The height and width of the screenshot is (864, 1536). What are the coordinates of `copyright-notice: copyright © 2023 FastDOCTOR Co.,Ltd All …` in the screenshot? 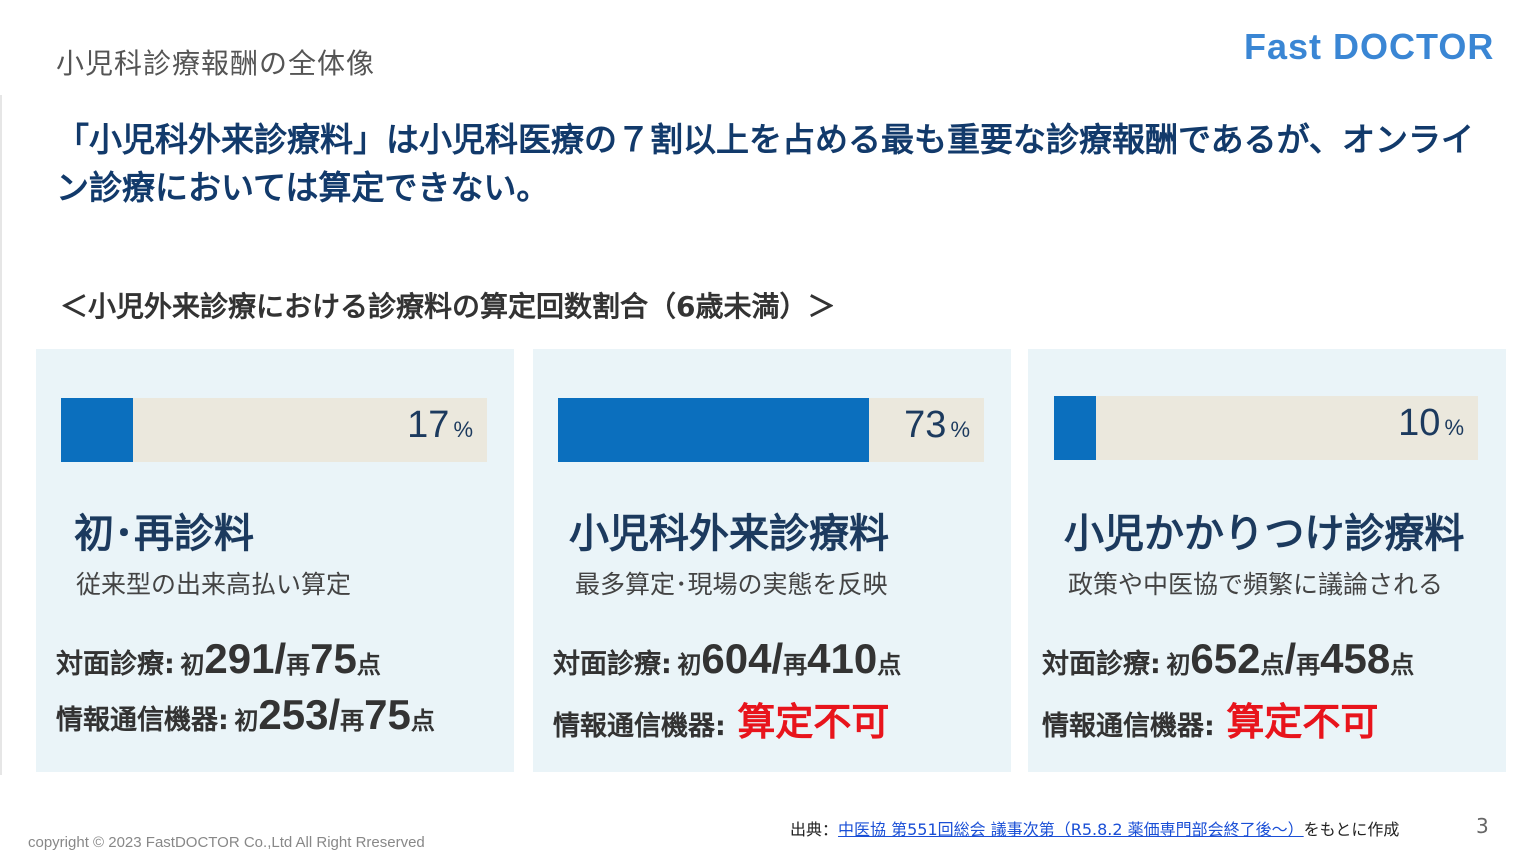 It's located at (226, 842).